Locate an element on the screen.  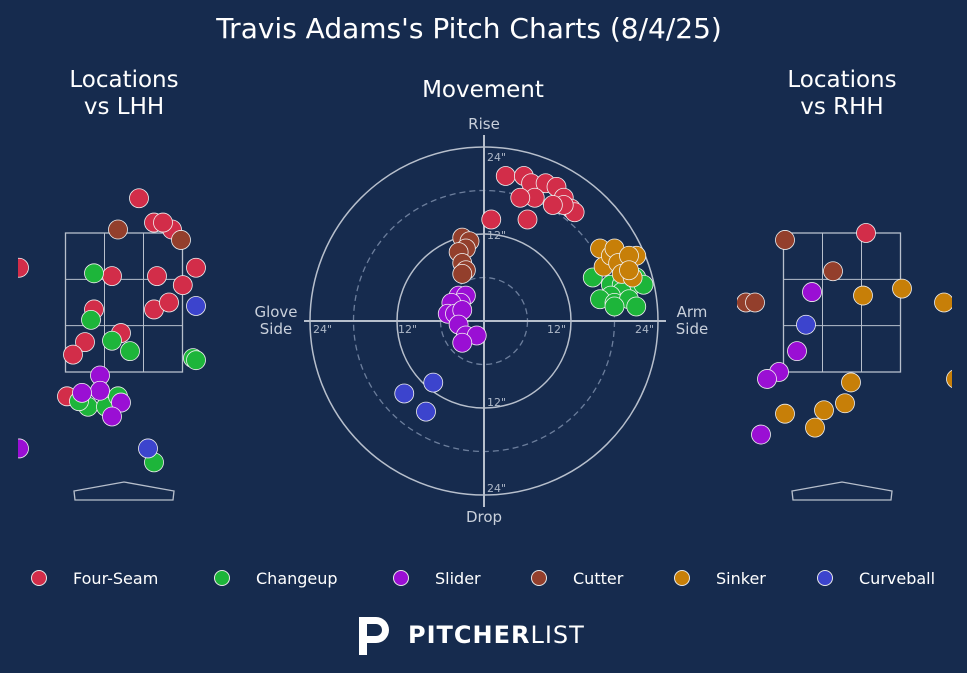
legend-item: Changeup is located at coordinates (276, 578).